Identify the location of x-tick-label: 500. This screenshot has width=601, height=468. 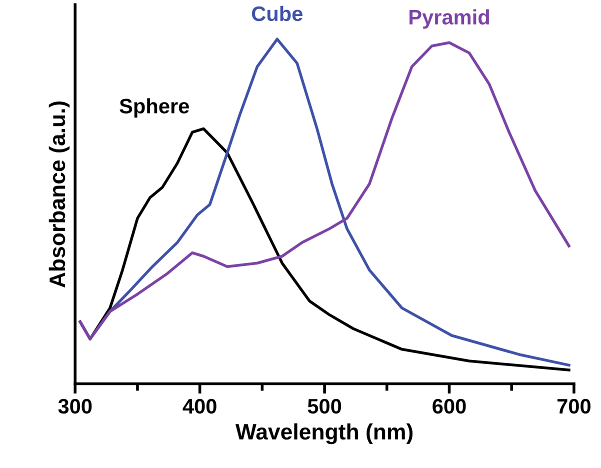
(325, 406).